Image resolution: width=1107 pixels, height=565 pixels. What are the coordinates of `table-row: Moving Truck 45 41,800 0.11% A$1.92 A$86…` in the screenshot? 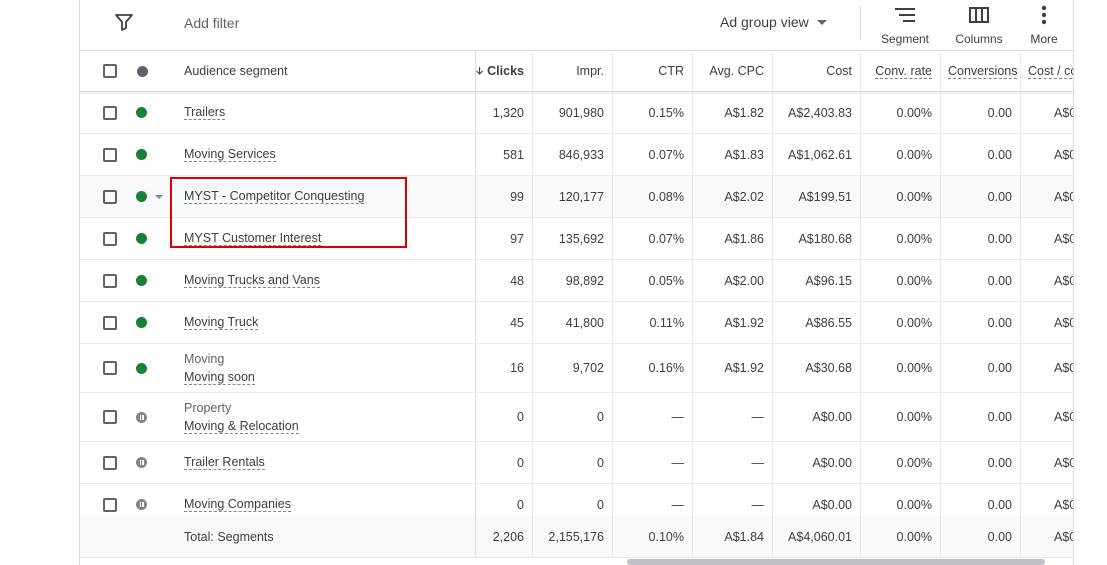 It's located at (576, 323).